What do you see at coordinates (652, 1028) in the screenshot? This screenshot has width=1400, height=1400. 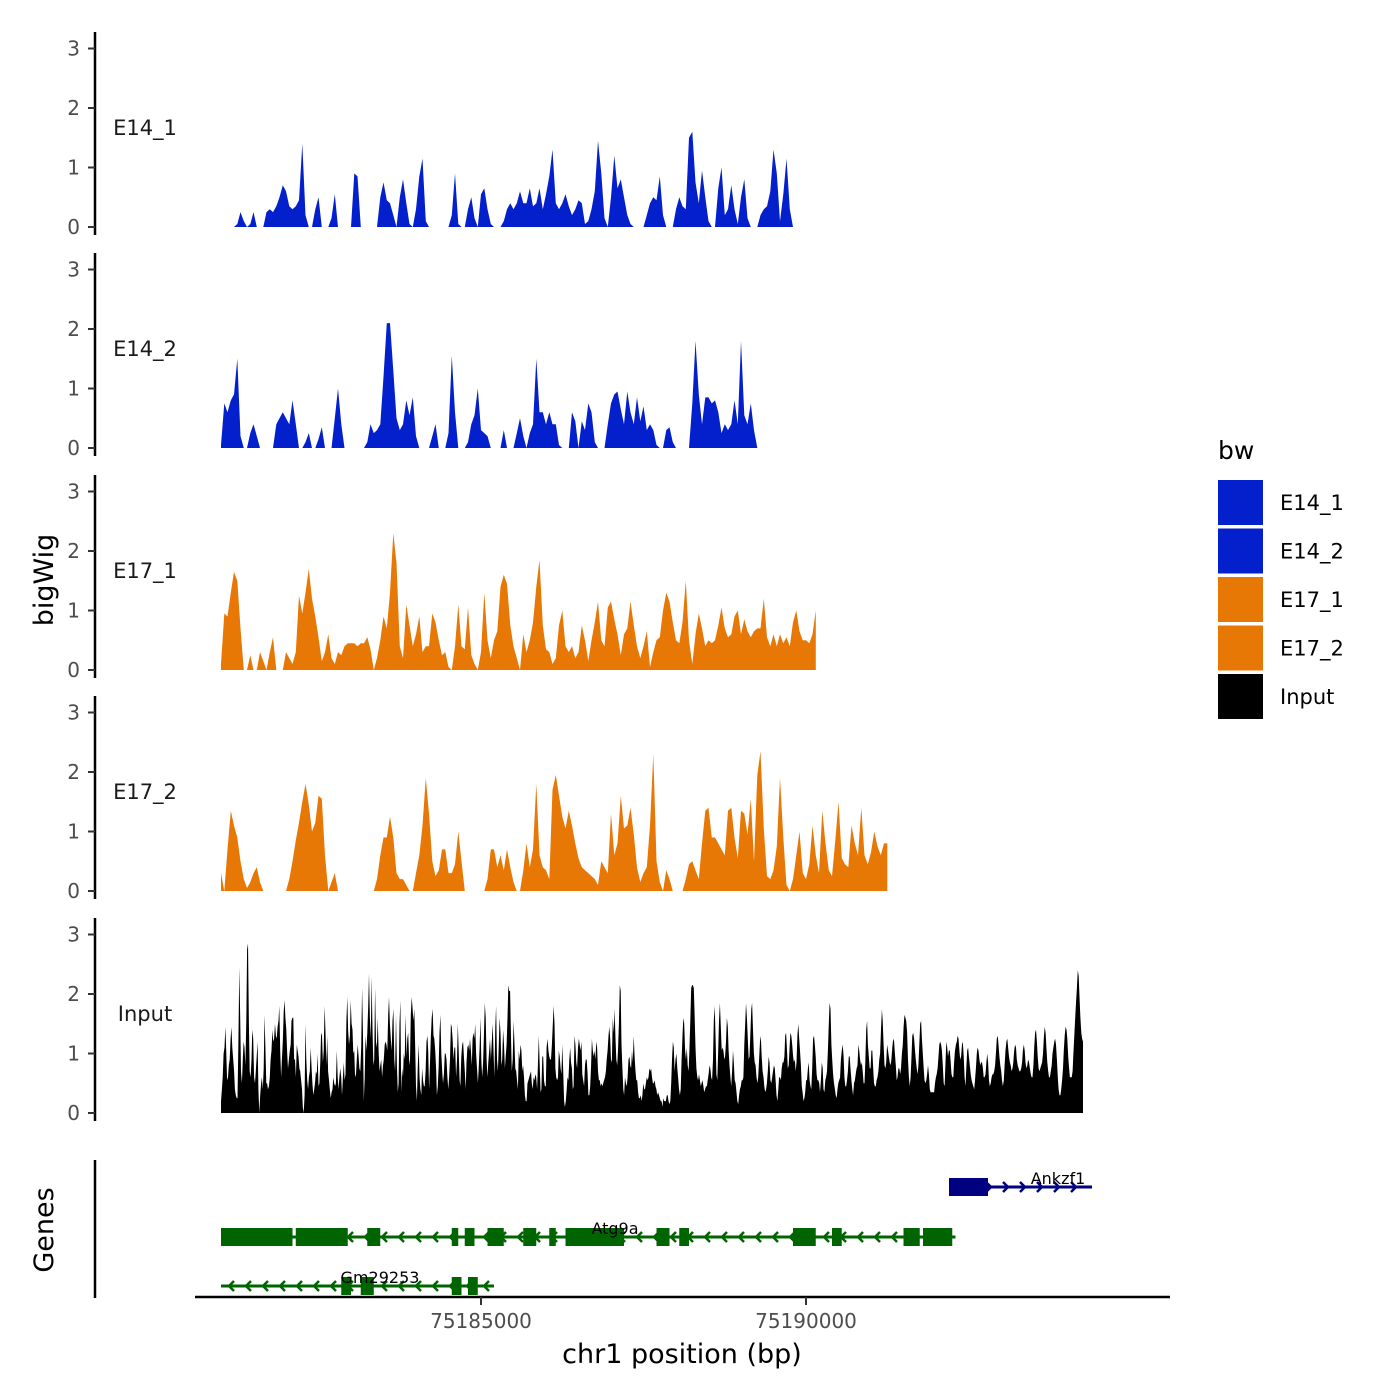 I see `signal-area-input` at bounding box center [652, 1028].